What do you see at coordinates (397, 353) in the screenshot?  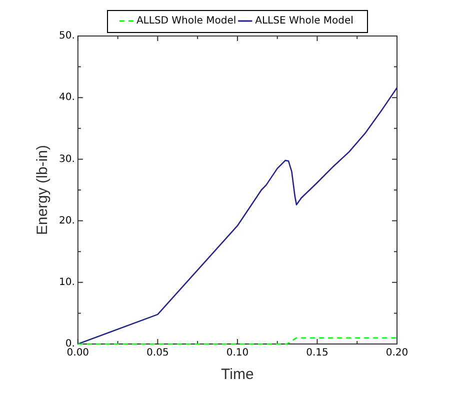 I see `x-tick-label: 0.20` at bounding box center [397, 353].